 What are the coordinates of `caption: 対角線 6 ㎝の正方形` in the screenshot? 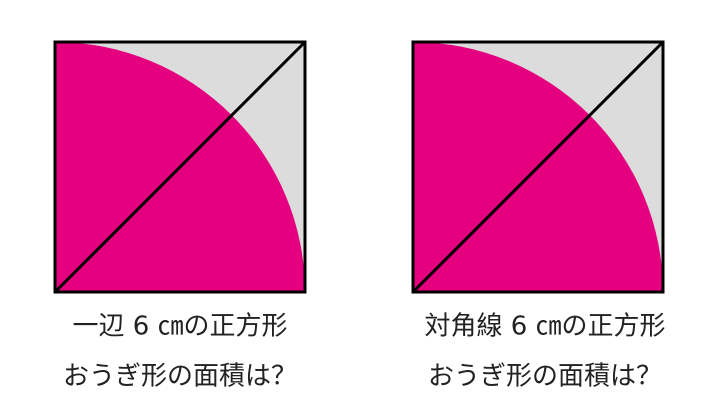 It's located at (544, 327).